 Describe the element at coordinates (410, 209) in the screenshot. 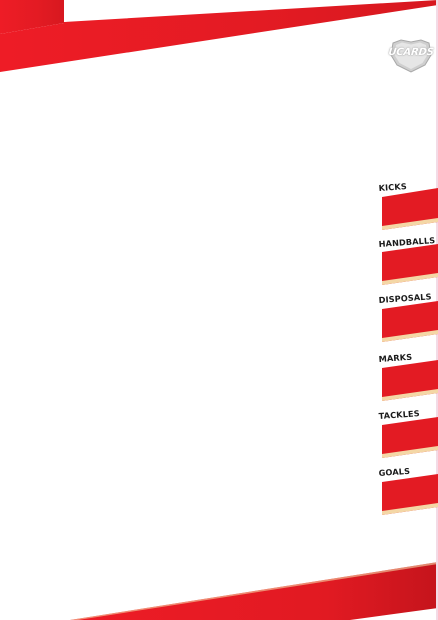

I see `stat-bar-kicks` at that location.